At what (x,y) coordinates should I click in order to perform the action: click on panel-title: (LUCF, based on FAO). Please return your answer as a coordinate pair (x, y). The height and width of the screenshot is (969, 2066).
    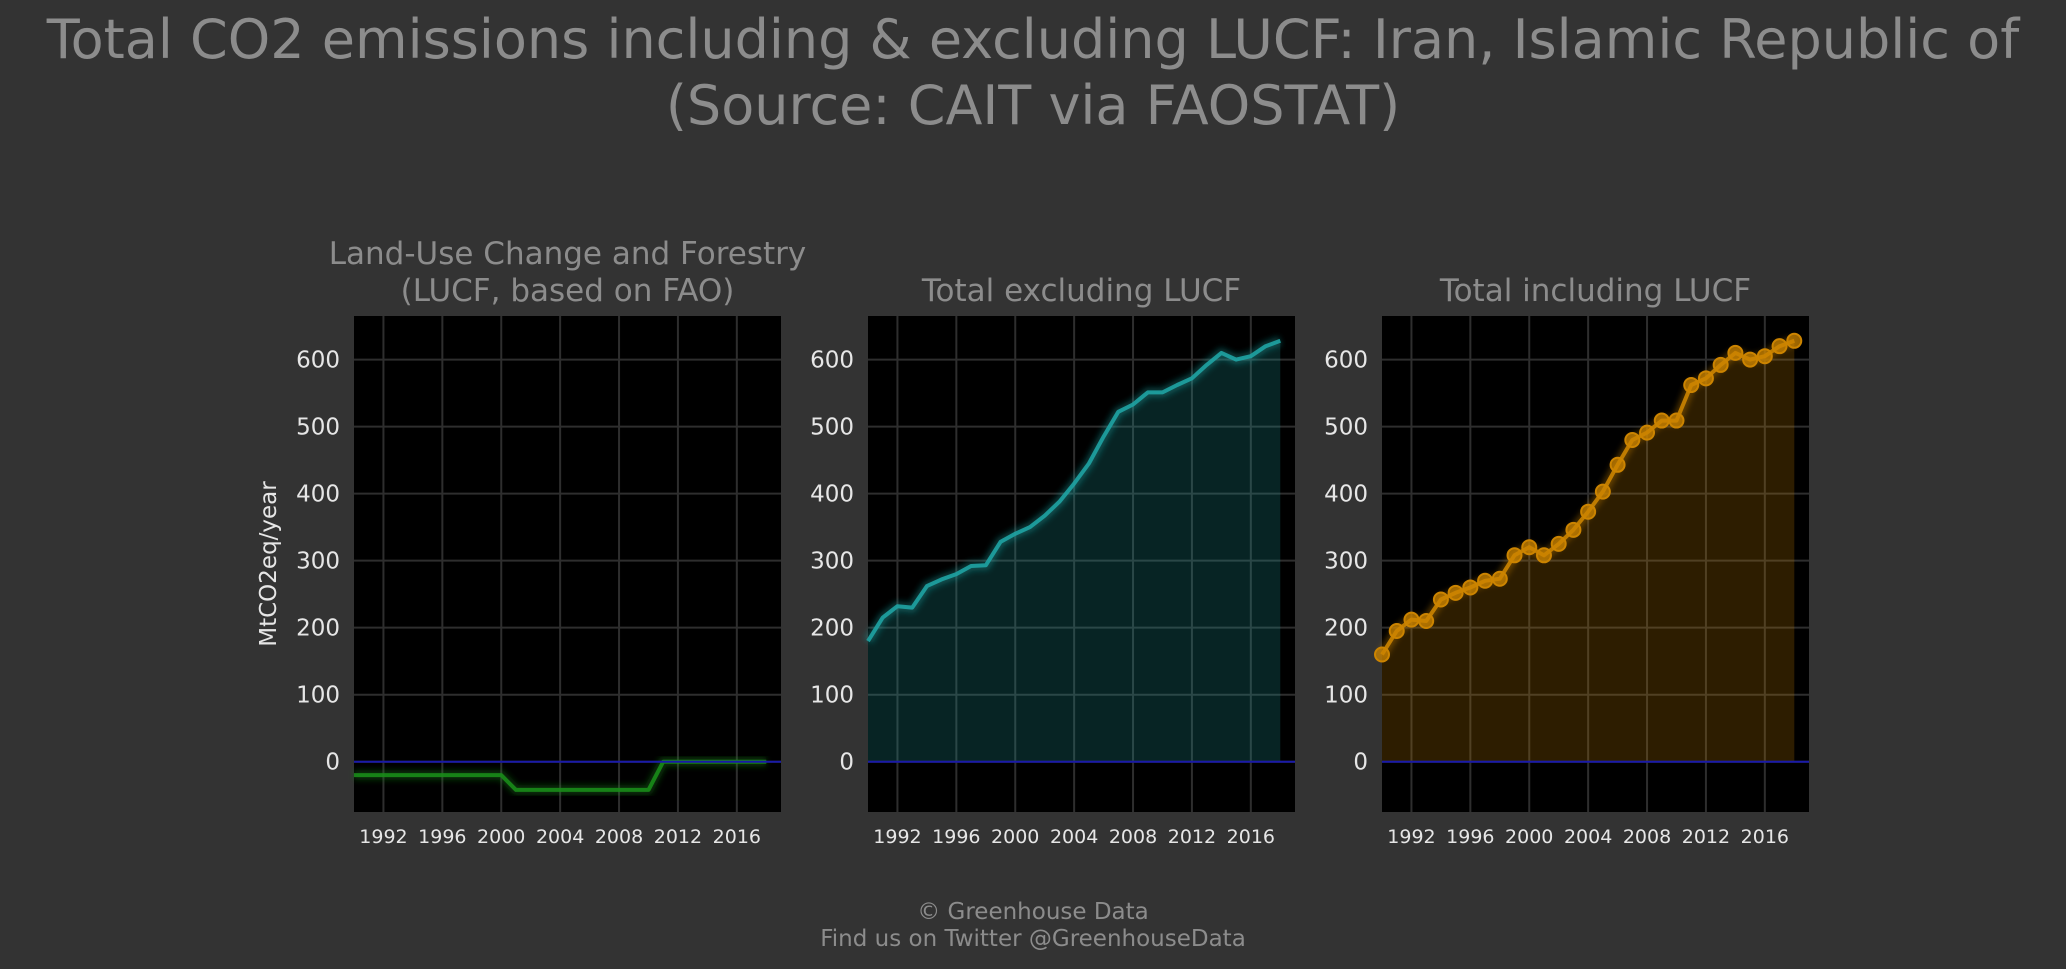
    Looking at the image, I should click on (568, 291).